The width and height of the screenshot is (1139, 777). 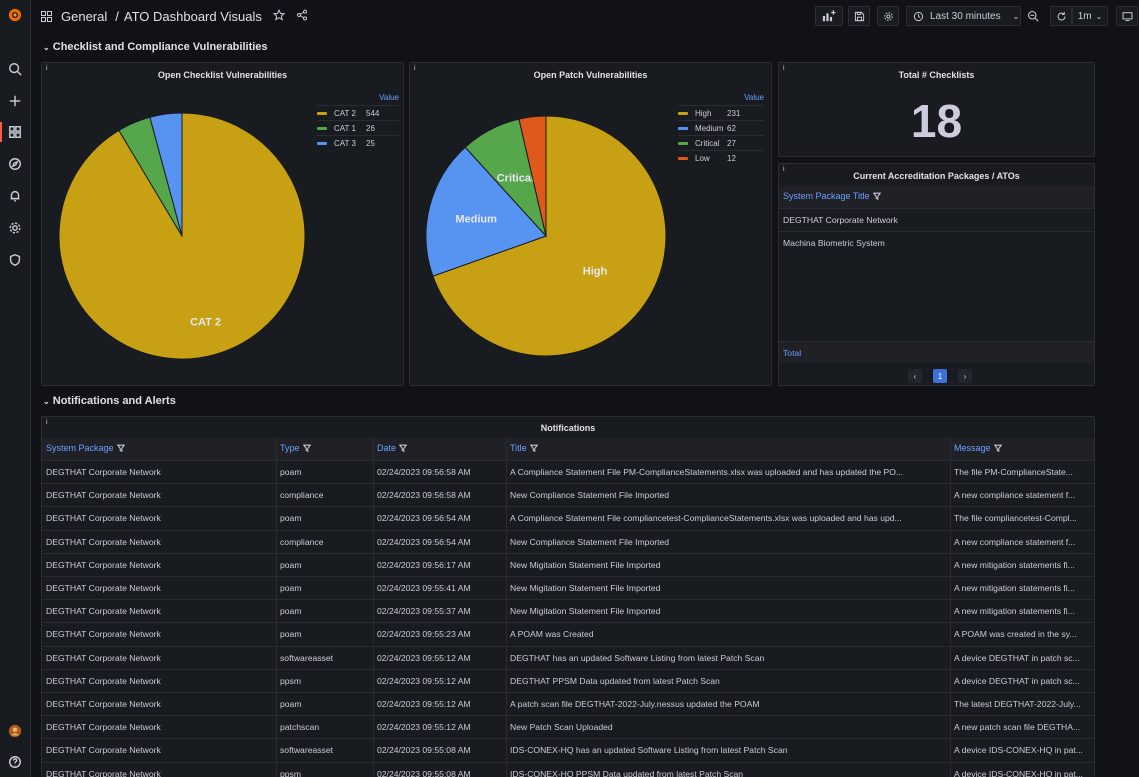 I want to click on legend-item: Low 12, so click(x=721, y=157).